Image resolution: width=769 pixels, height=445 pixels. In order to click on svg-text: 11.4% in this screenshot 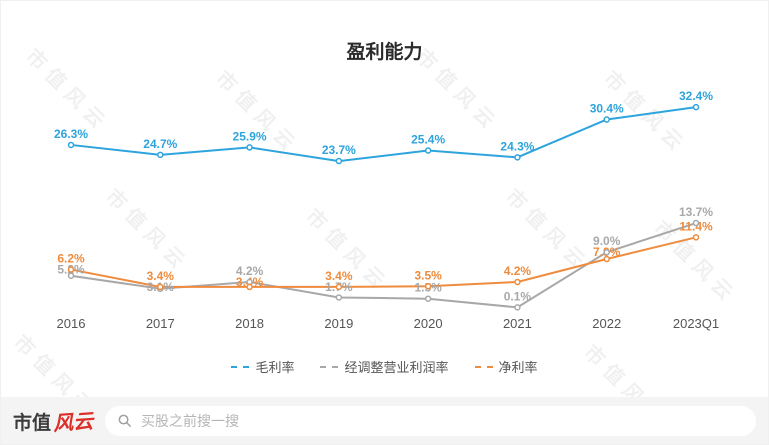, I will do `click(696, 226)`.